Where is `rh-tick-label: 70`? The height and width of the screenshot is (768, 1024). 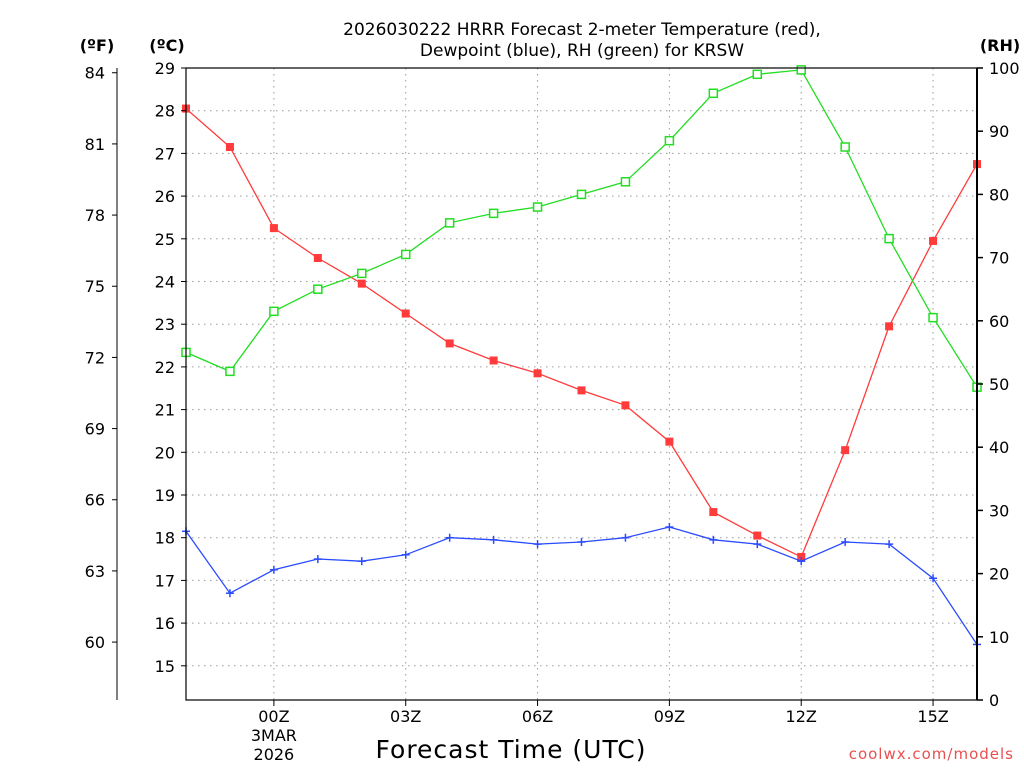 rh-tick-label: 70 is located at coordinates (999, 258).